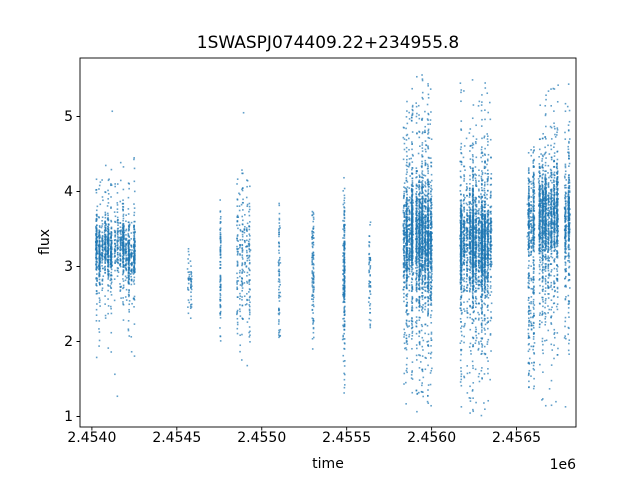  Describe the element at coordinates (68, 341) in the screenshot. I see `y-tick-label: 2` at that location.